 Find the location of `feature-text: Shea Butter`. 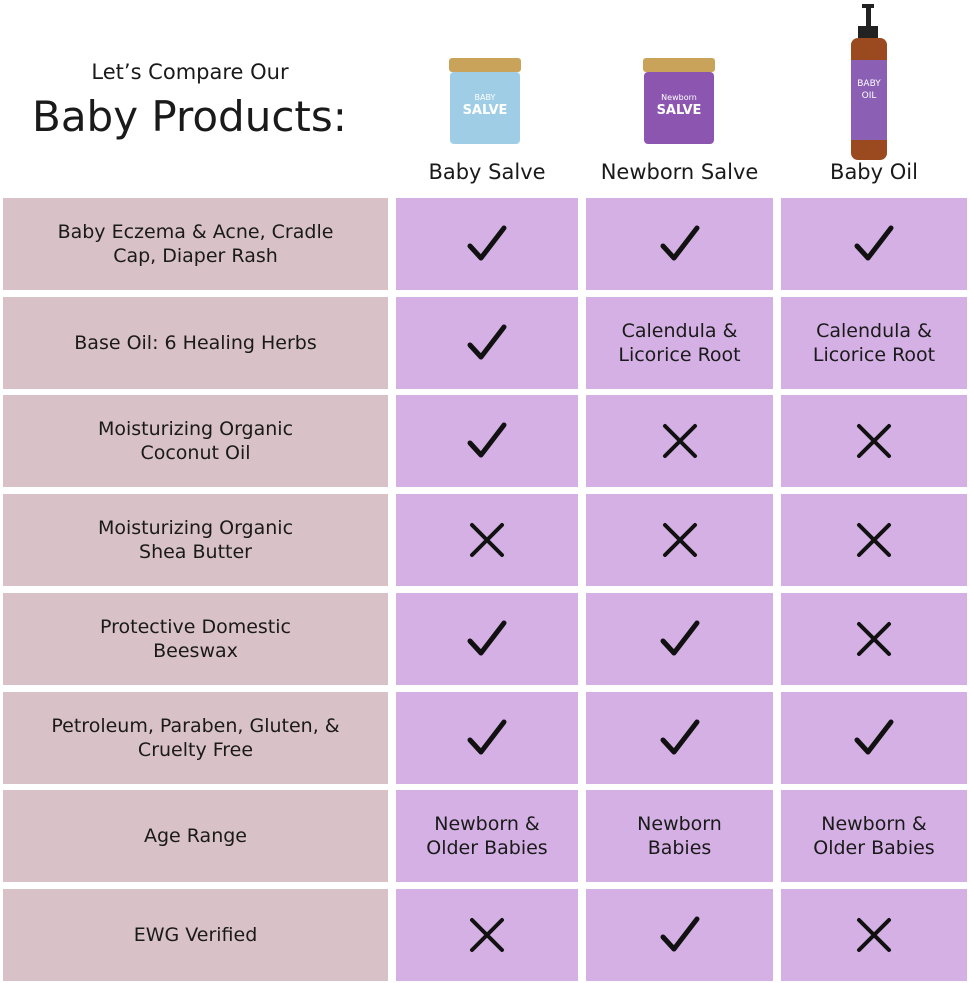

feature-text: Shea Butter is located at coordinates (195, 552).